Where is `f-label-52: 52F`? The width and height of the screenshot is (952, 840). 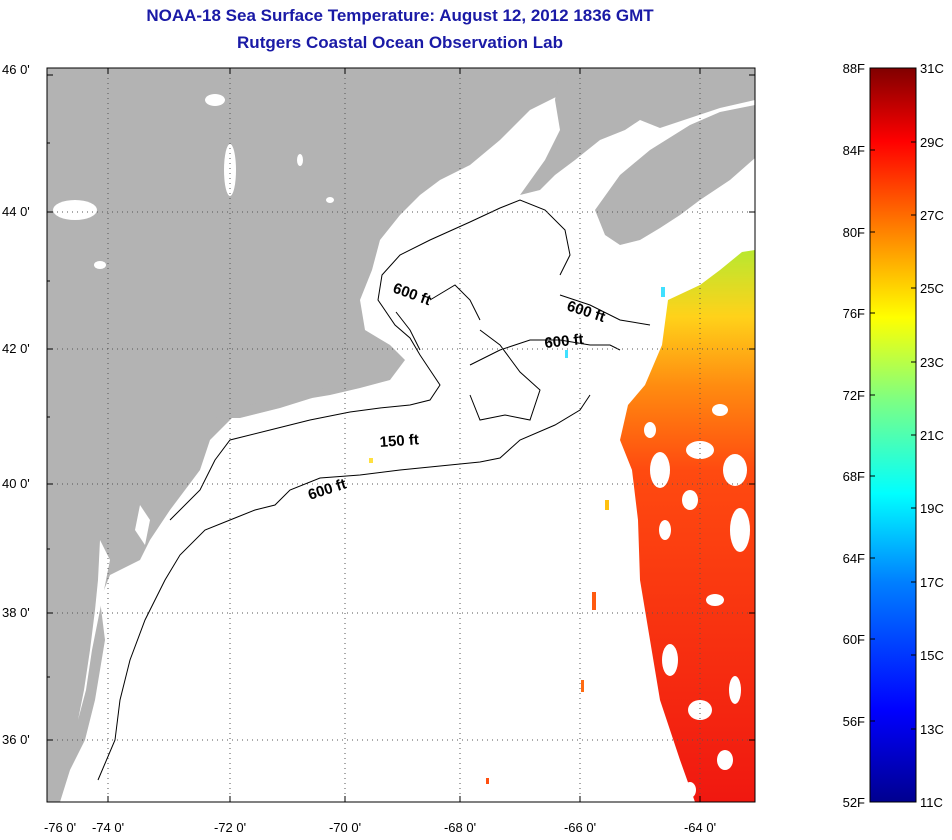 f-label-52: 52F is located at coordinates (854, 802).